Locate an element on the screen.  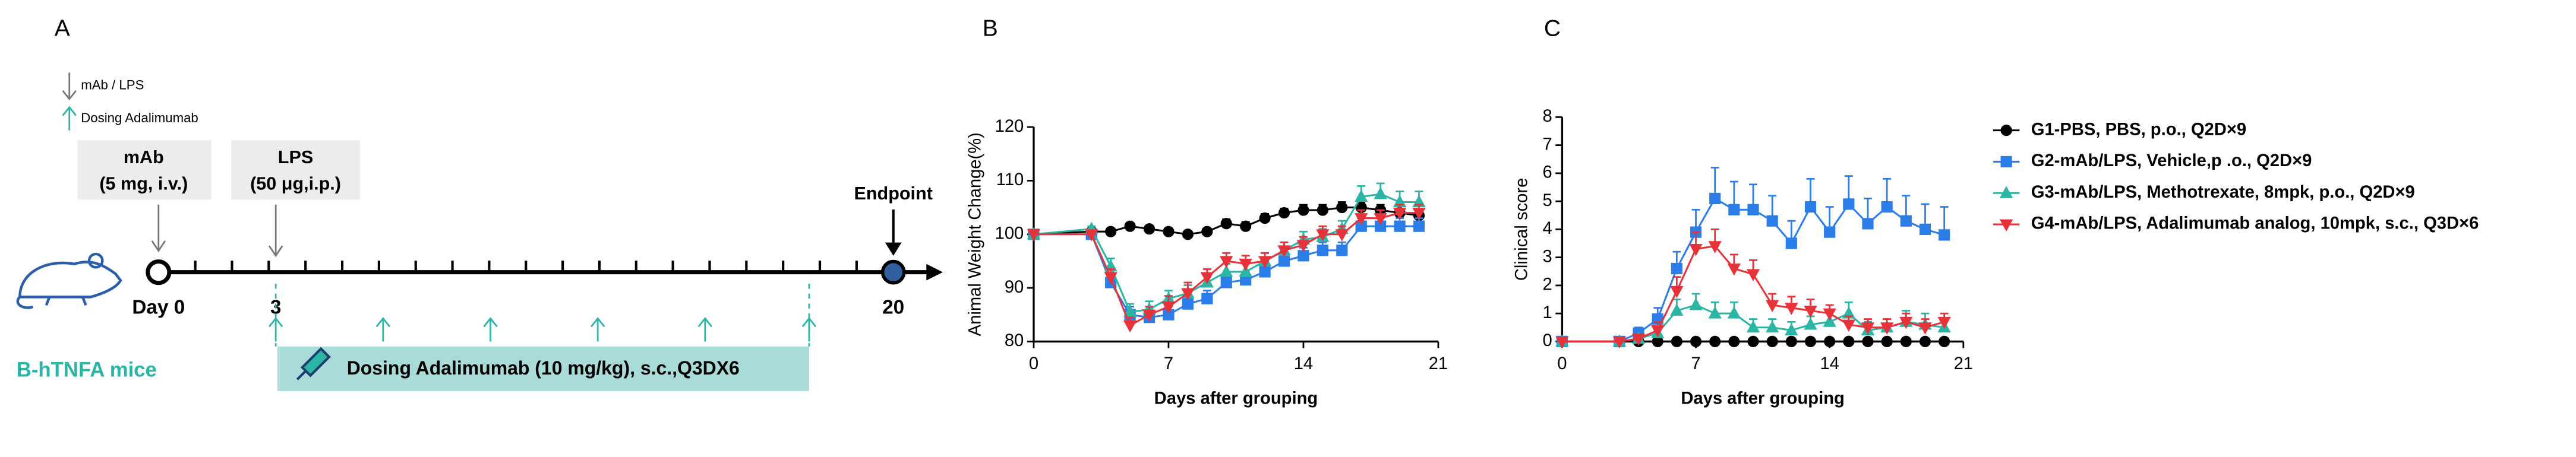
y-tick-label: 120 is located at coordinates (1009, 126).